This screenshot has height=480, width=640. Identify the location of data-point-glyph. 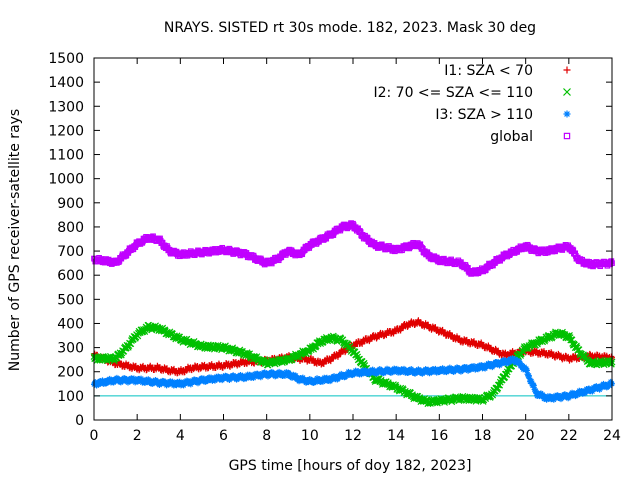
(232, 365).